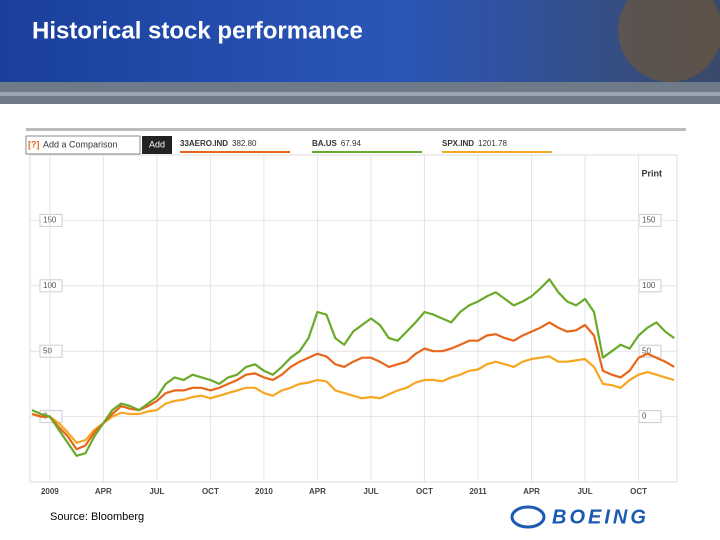 The height and width of the screenshot is (540, 720). What do you see at coordinates (649, 285) in the screenshot?
I see `y-tick-label-right: 100` at bounding box center [649, 285].